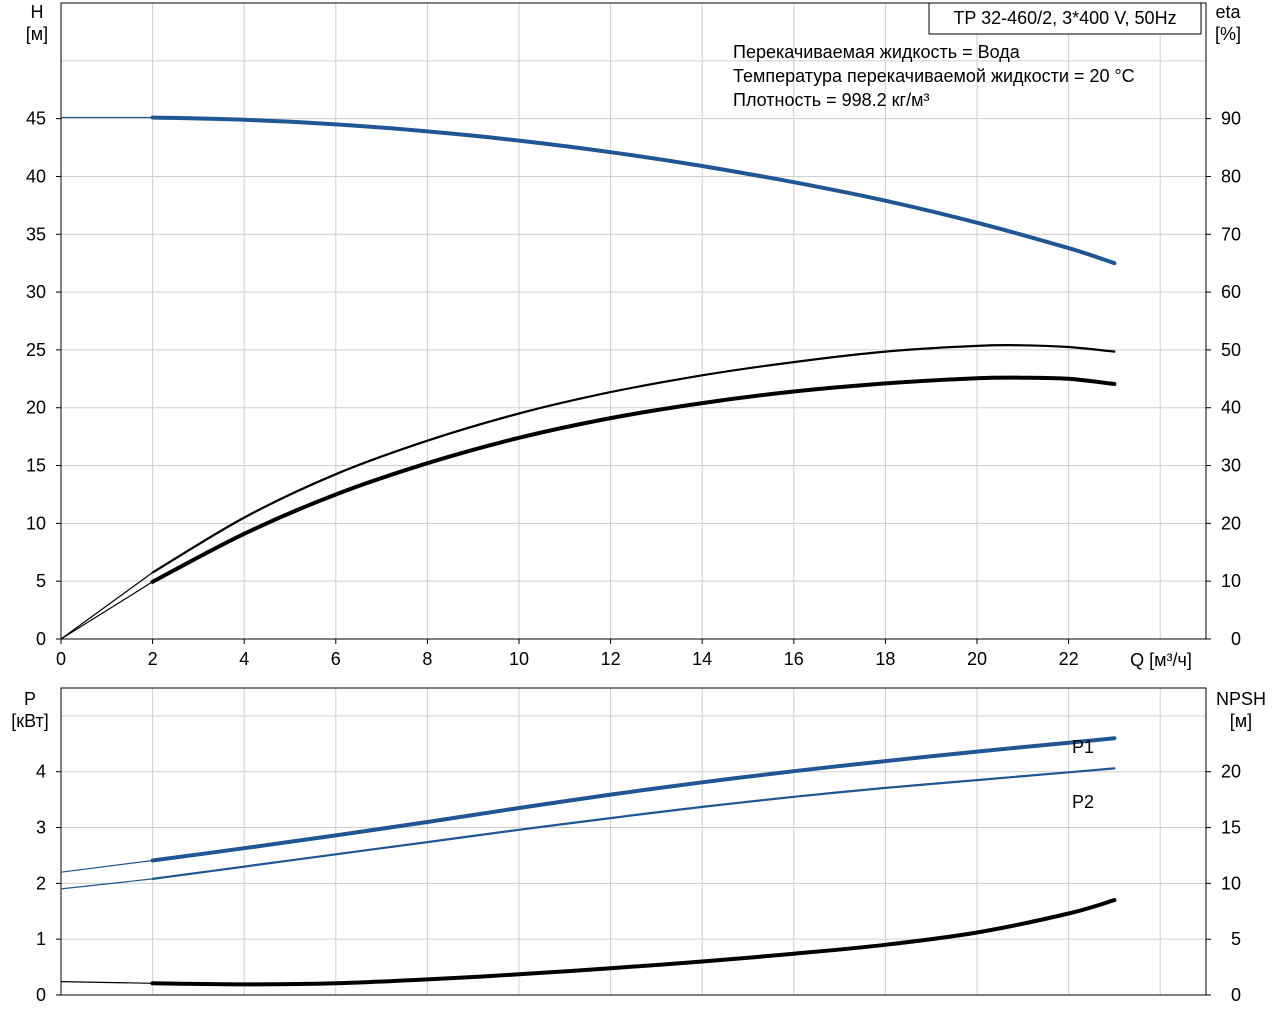  Describe the element at coordinates (30, 721) in the screenshot. I see `power-axis-unit: [кВт]` at that location.